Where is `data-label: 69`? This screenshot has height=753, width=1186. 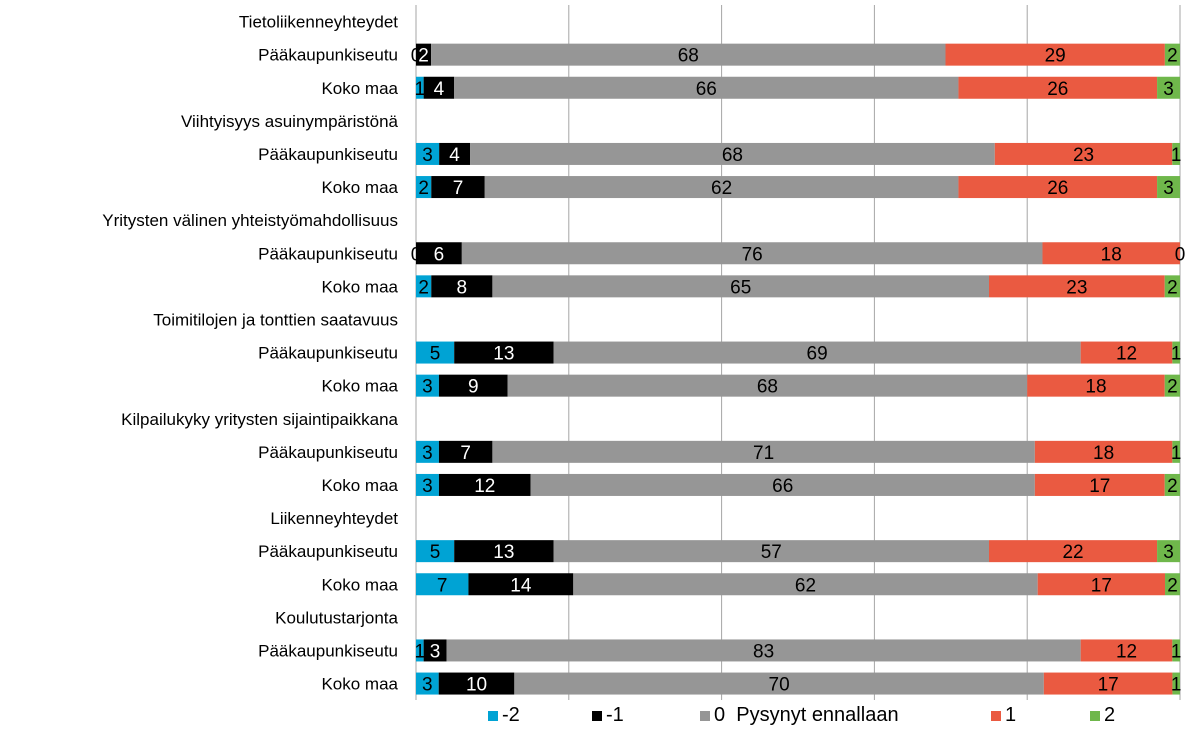 data-label: 69 is located at coordinates (817, 354).